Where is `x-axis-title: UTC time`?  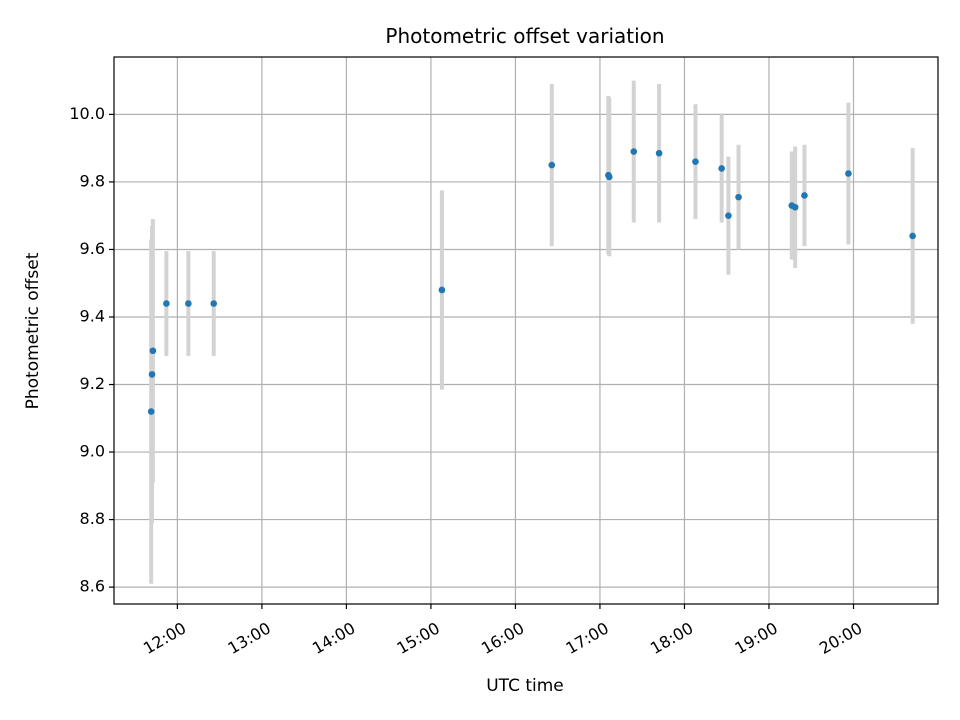
x-axis-title: UTC time is located at coordinates (525, 686).